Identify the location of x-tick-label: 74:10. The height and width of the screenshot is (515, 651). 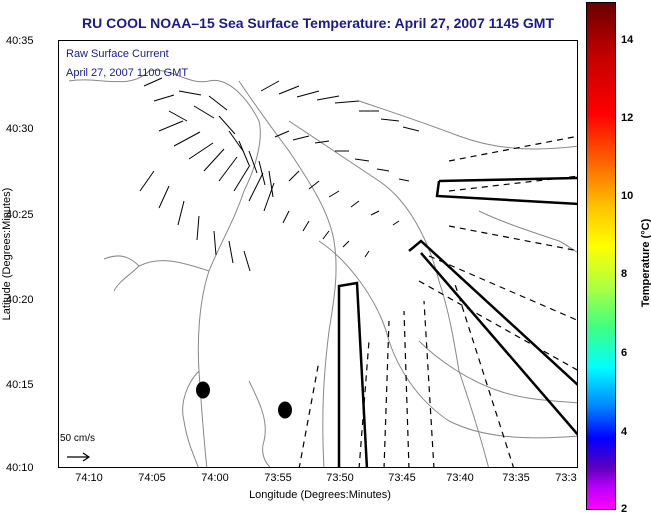
(89, 478).